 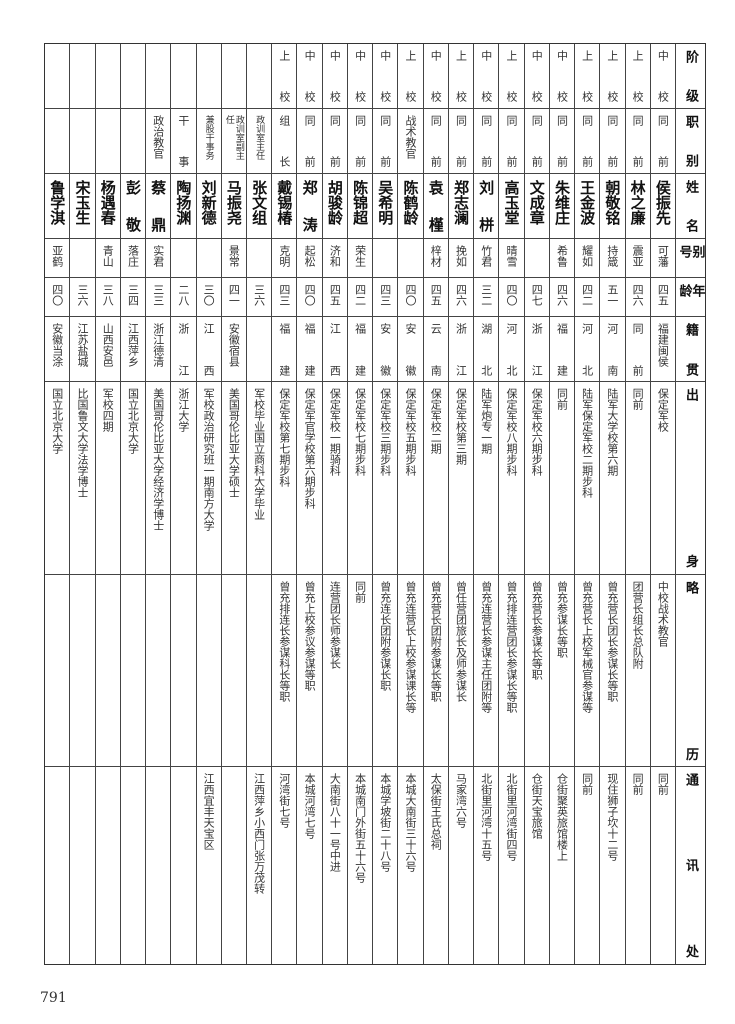 I want to click on age-cell-text: 四二, so click(x=360, y=294).